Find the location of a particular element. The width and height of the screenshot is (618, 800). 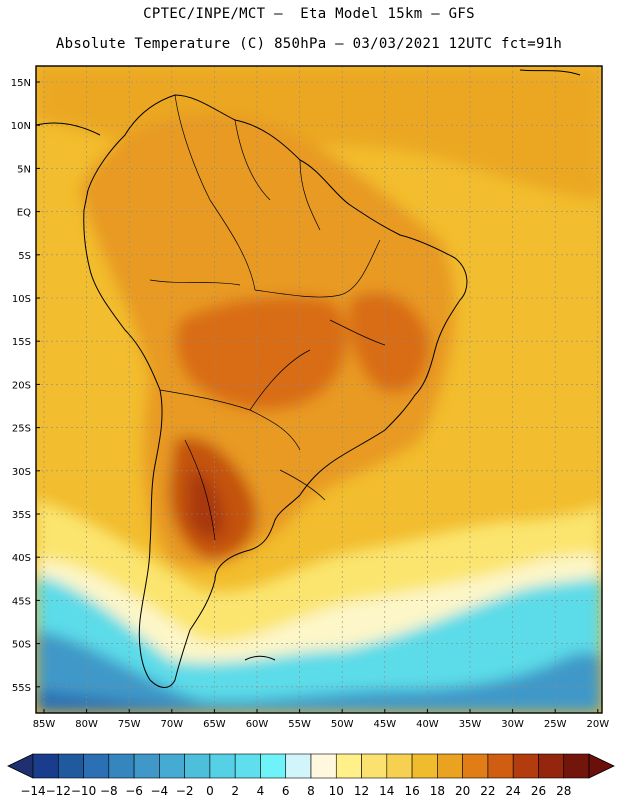

longitude-label: 50W is located at coordinates (342, 724).